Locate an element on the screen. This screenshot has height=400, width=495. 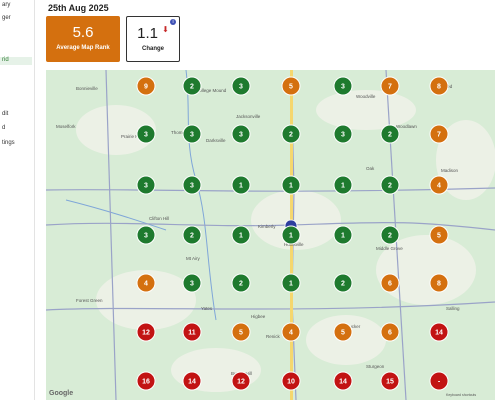
rank-pin: 11 is located at coordinates (192, 332).